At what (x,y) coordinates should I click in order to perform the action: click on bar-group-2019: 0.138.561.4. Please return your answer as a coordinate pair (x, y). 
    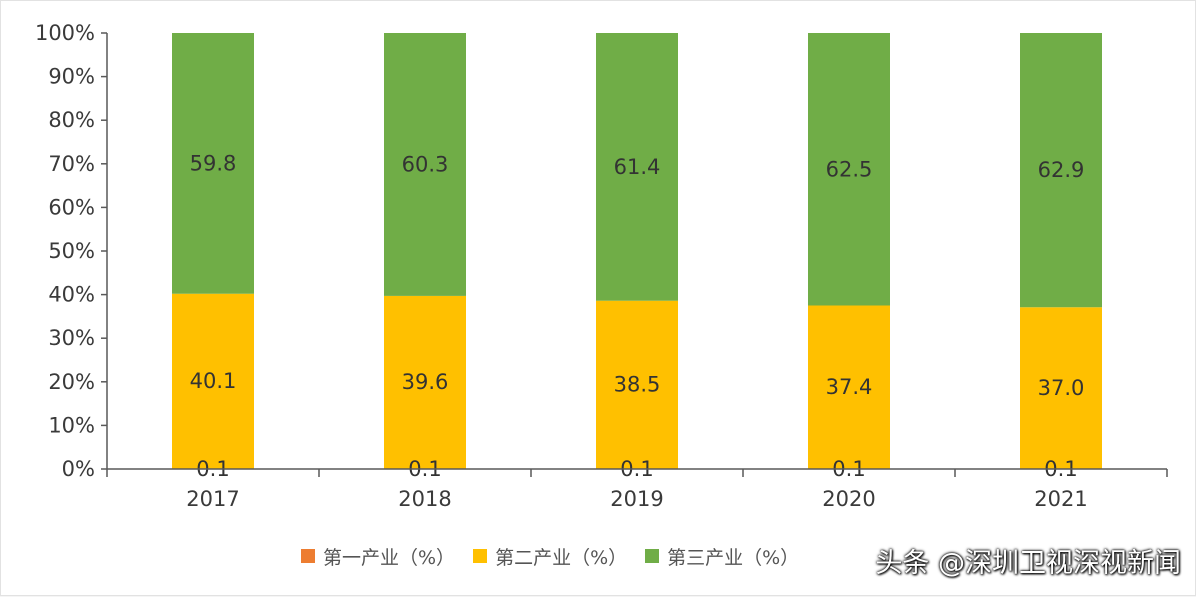
    Looking at the image, I should click on (637, 257).